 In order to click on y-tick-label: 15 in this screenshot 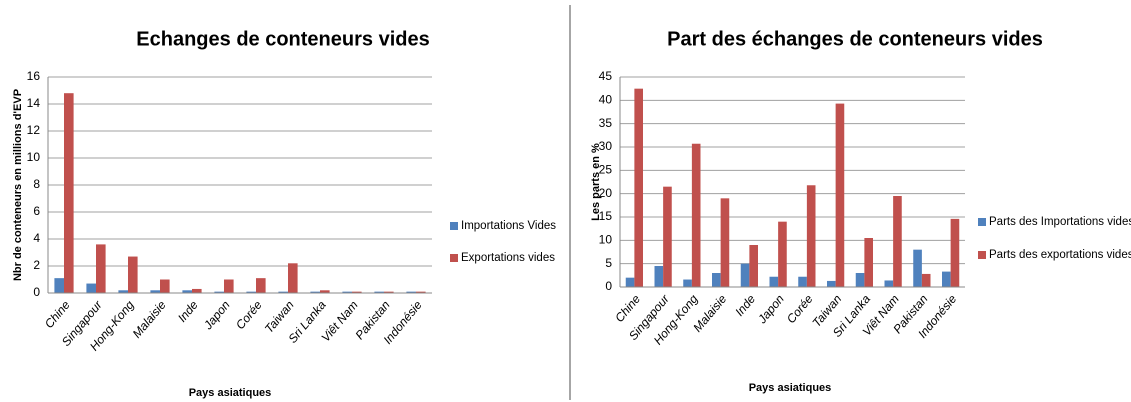, I will do `click(606, 216)`.